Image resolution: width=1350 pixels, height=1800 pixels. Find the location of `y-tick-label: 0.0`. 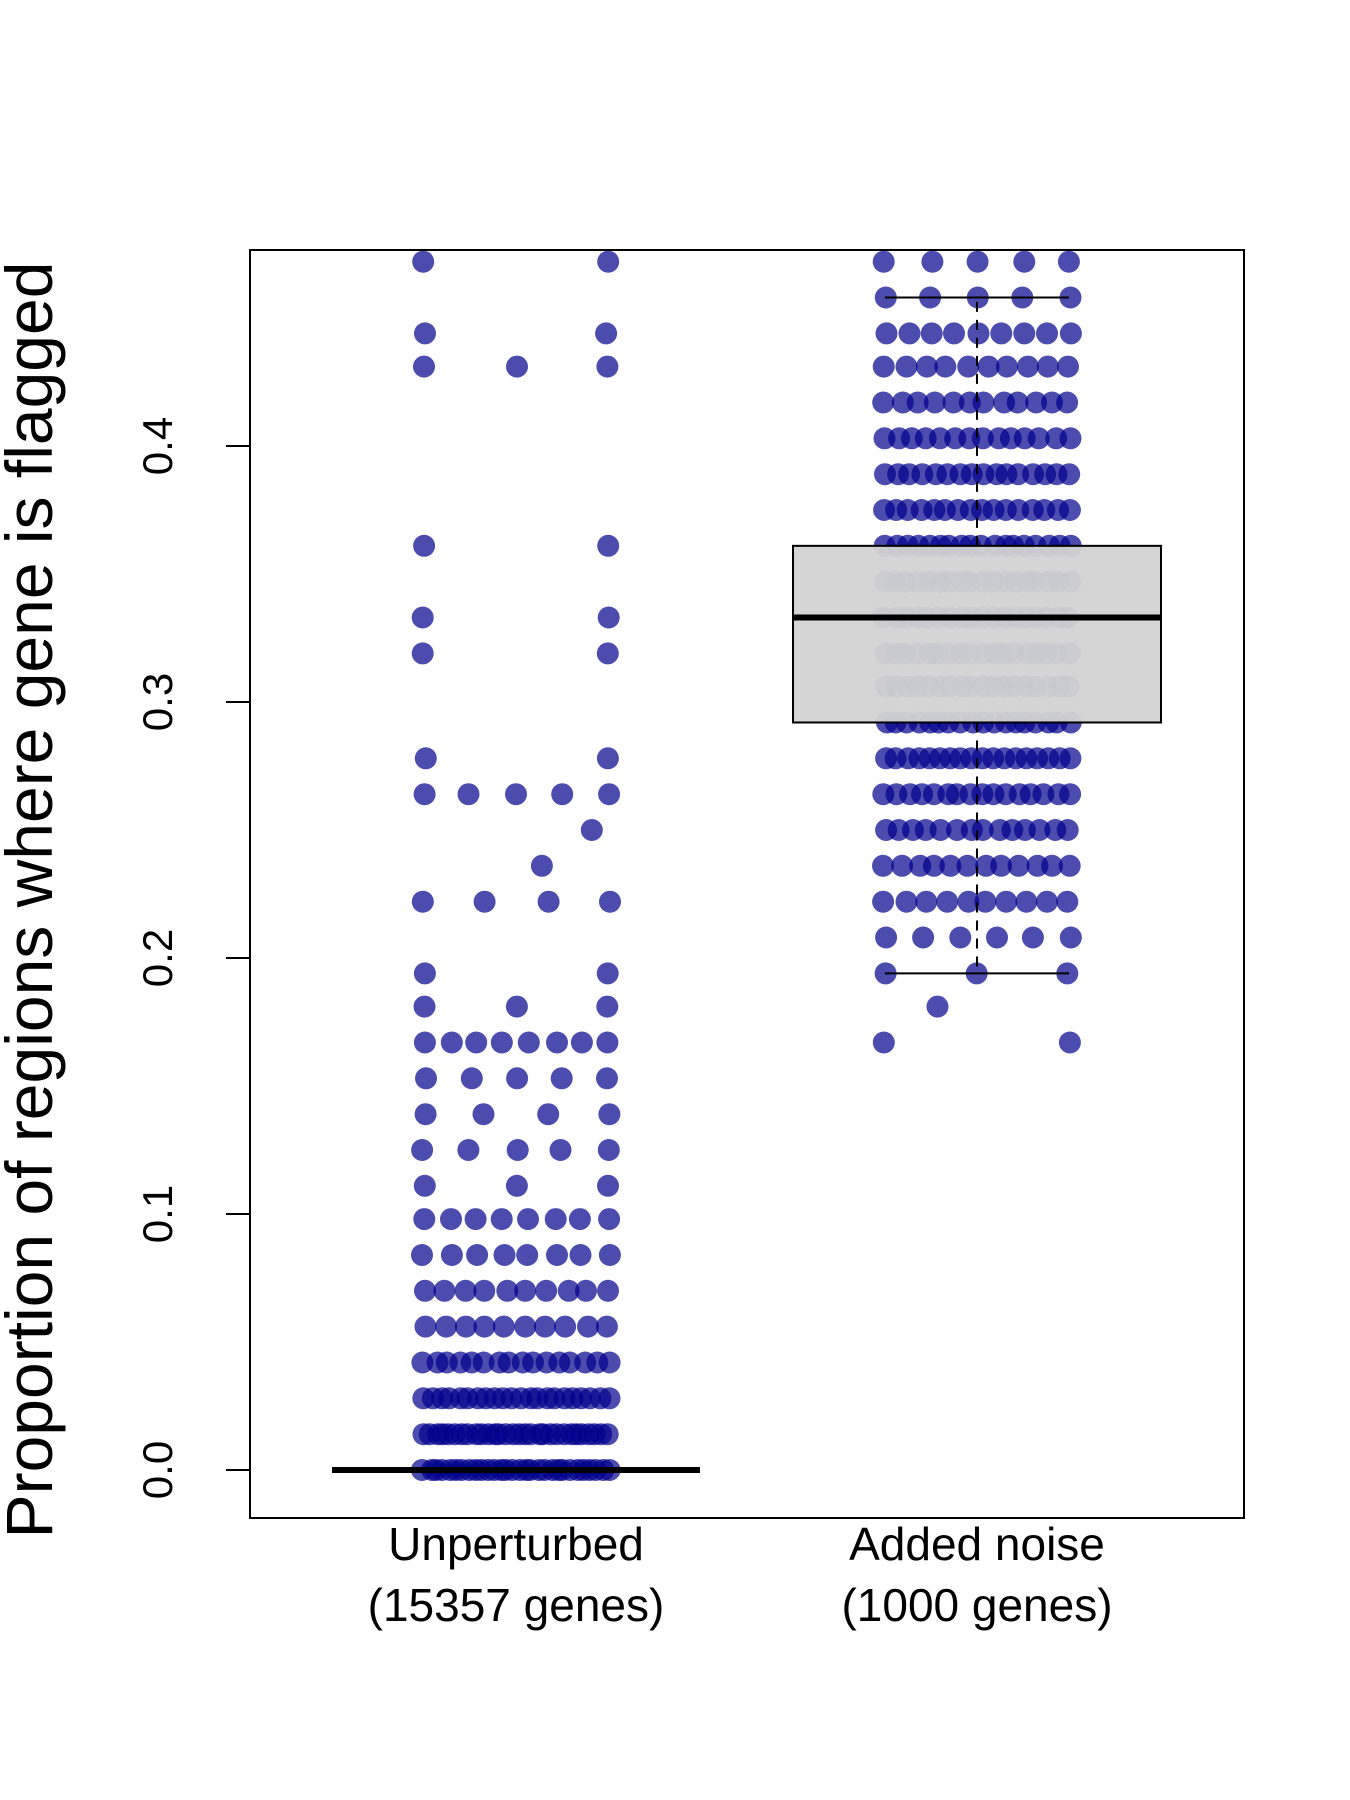

y-tick-label: 0.0 is located at coordinates (157, 1470).